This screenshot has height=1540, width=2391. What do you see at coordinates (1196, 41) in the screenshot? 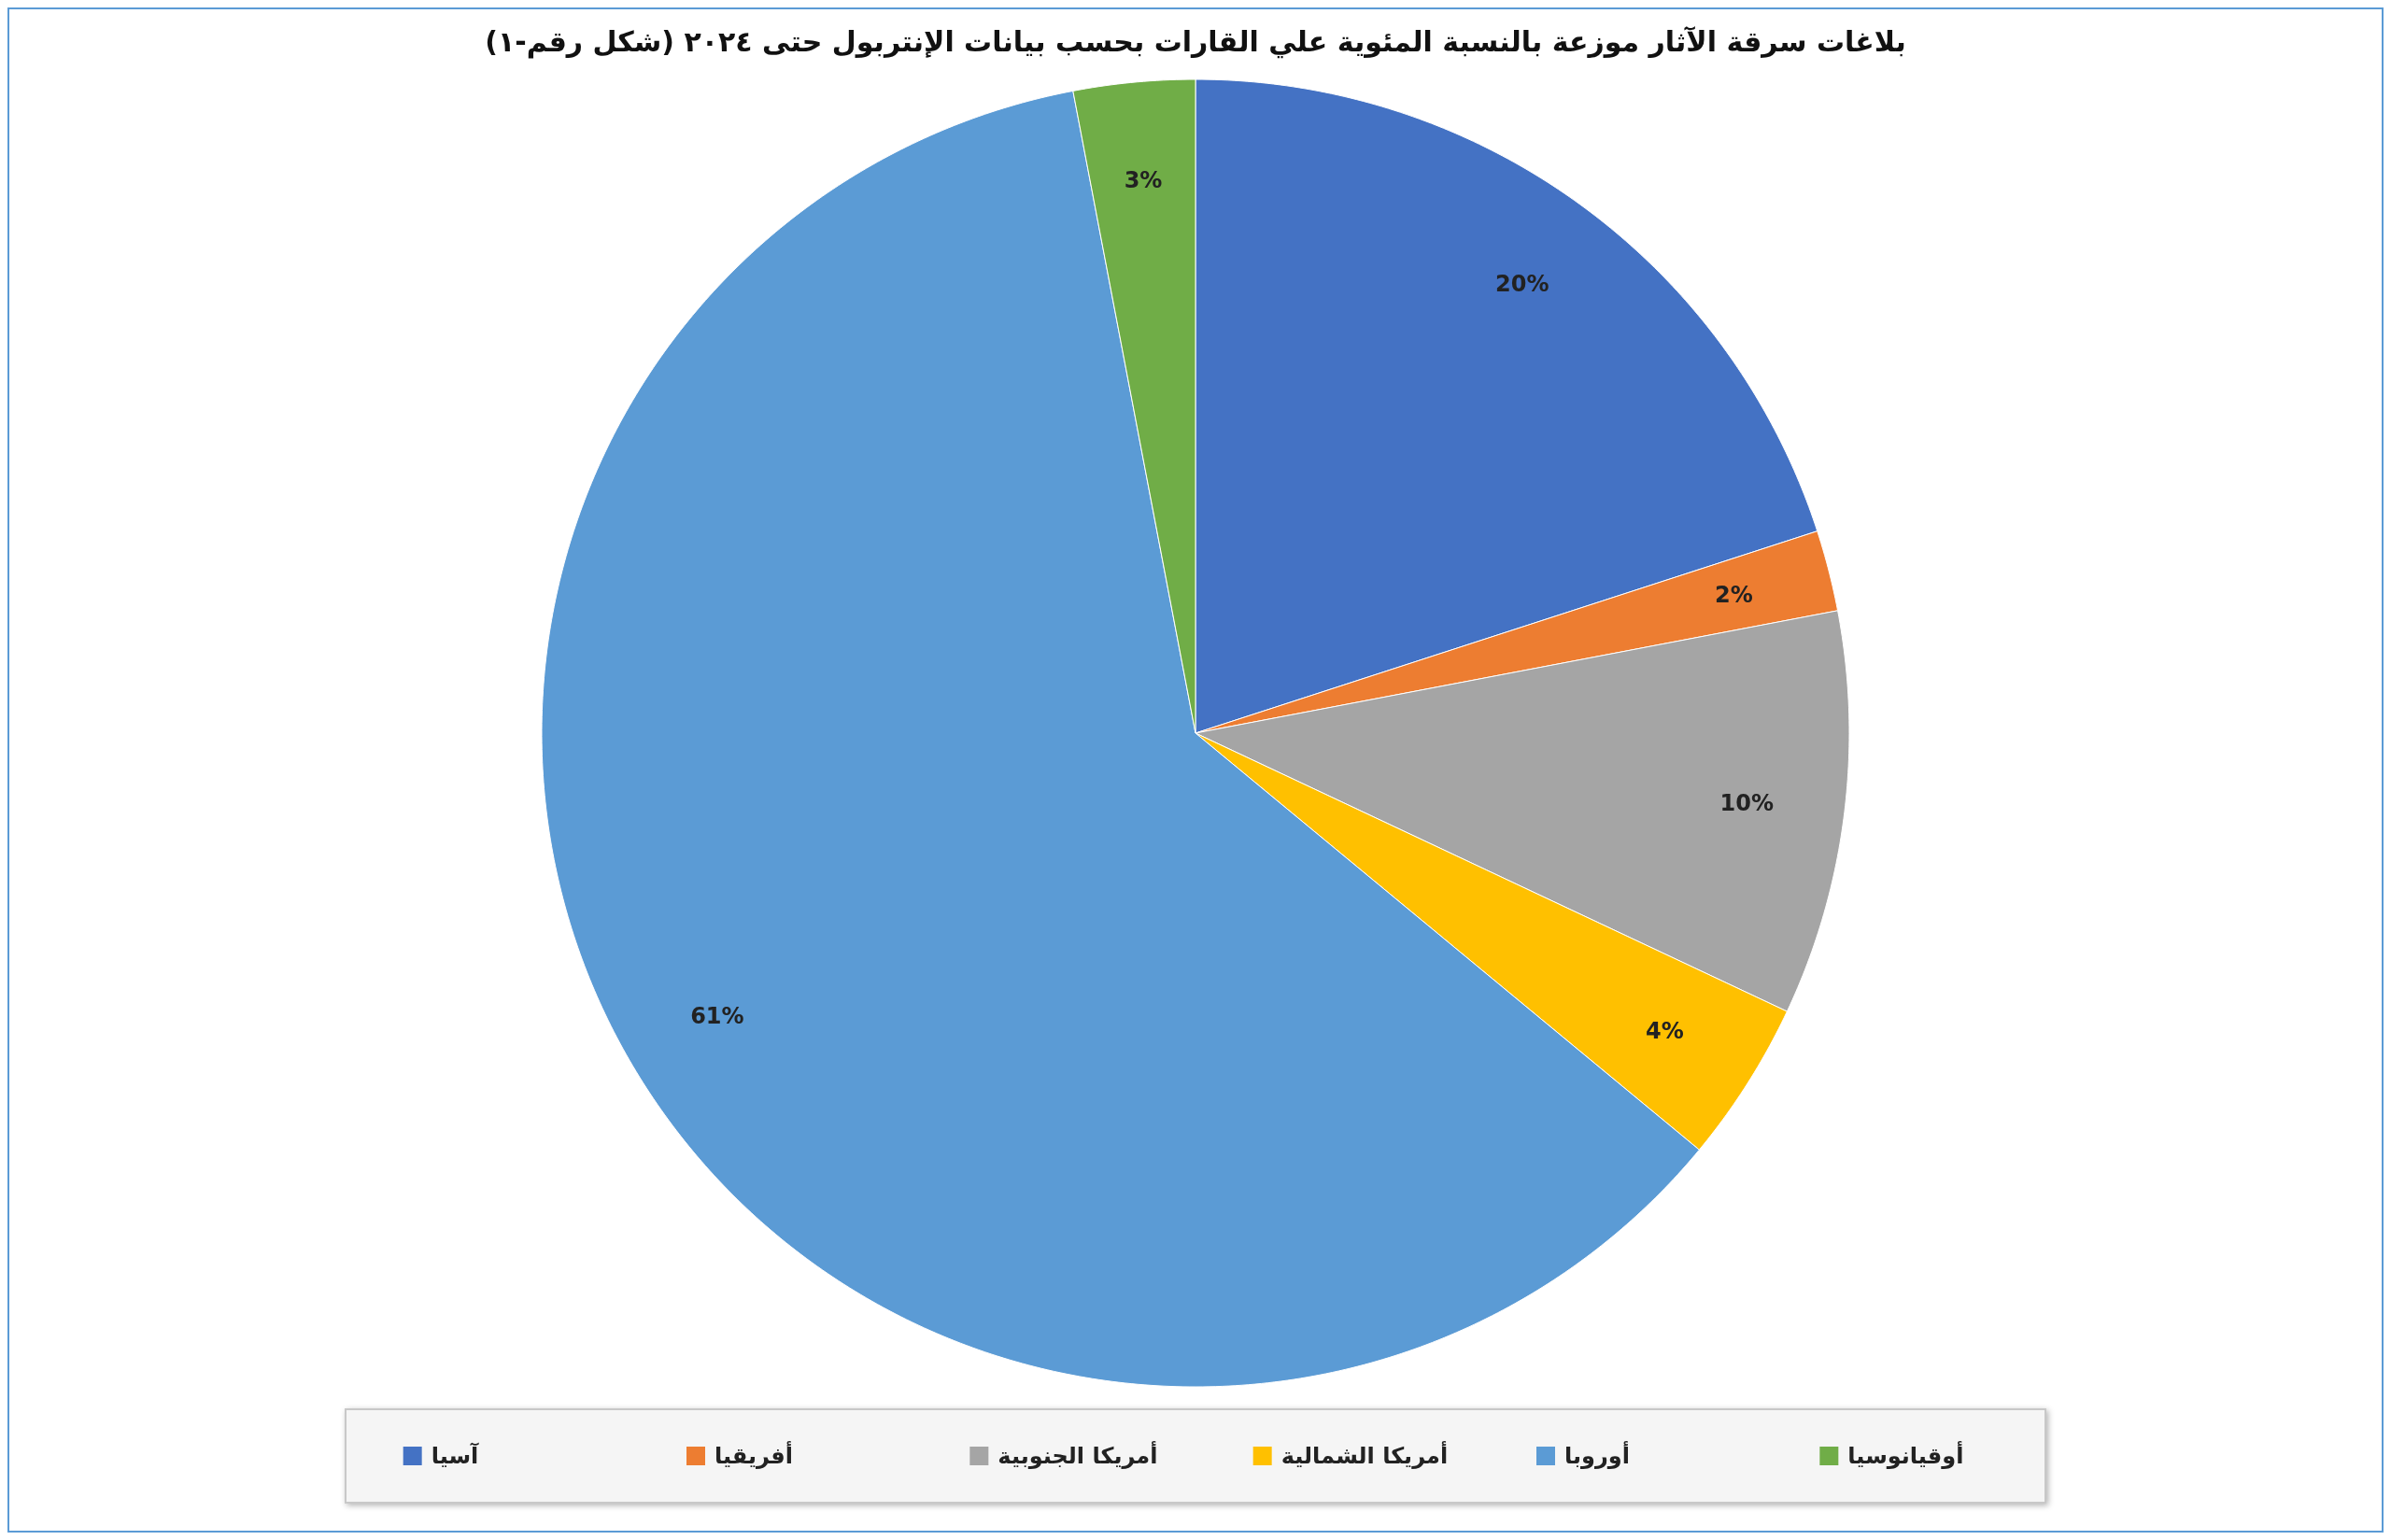
I see `chart-title: بلاغات سرقة الآثار موزعة بالنسبة المئوية علي القارات بحسب بيانات الإنتربول حتى ٢٠٢٤ (شكل رقم-١)` at bounding box center [1196, 41].